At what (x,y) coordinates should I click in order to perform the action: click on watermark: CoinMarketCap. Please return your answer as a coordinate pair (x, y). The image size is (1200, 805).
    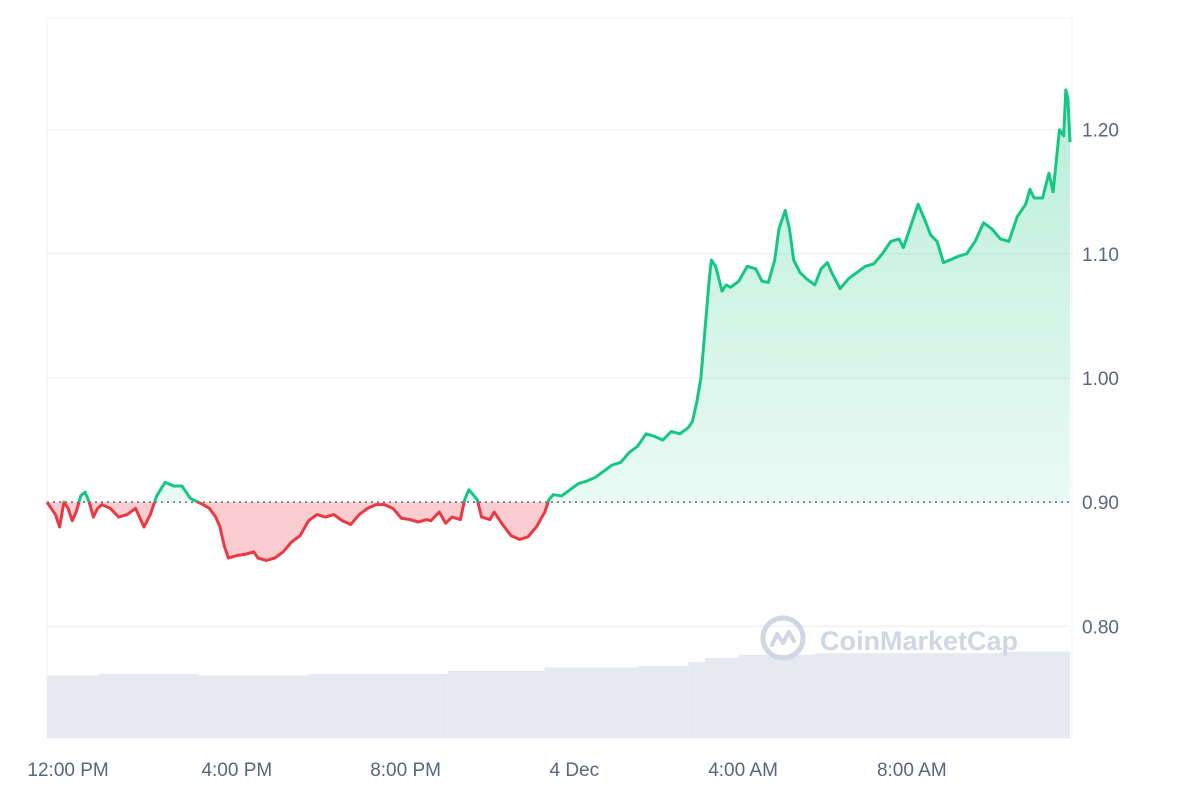
    Looking at the image, I should click on (889, 638).